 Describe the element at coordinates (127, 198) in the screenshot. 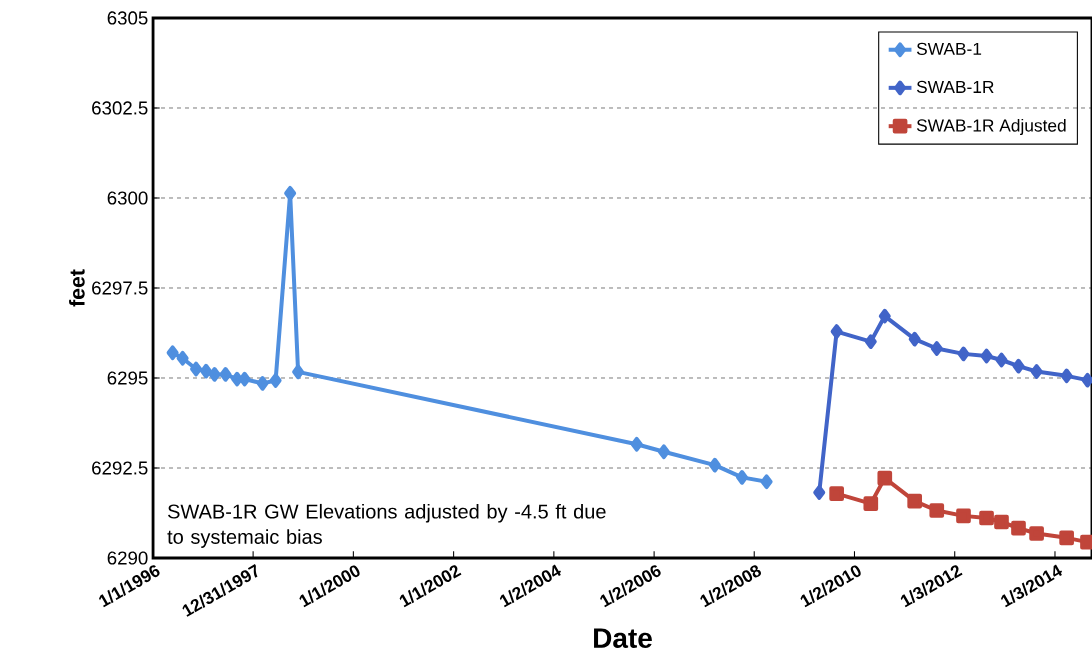

I see `y-tick-label: 6300` at that location.